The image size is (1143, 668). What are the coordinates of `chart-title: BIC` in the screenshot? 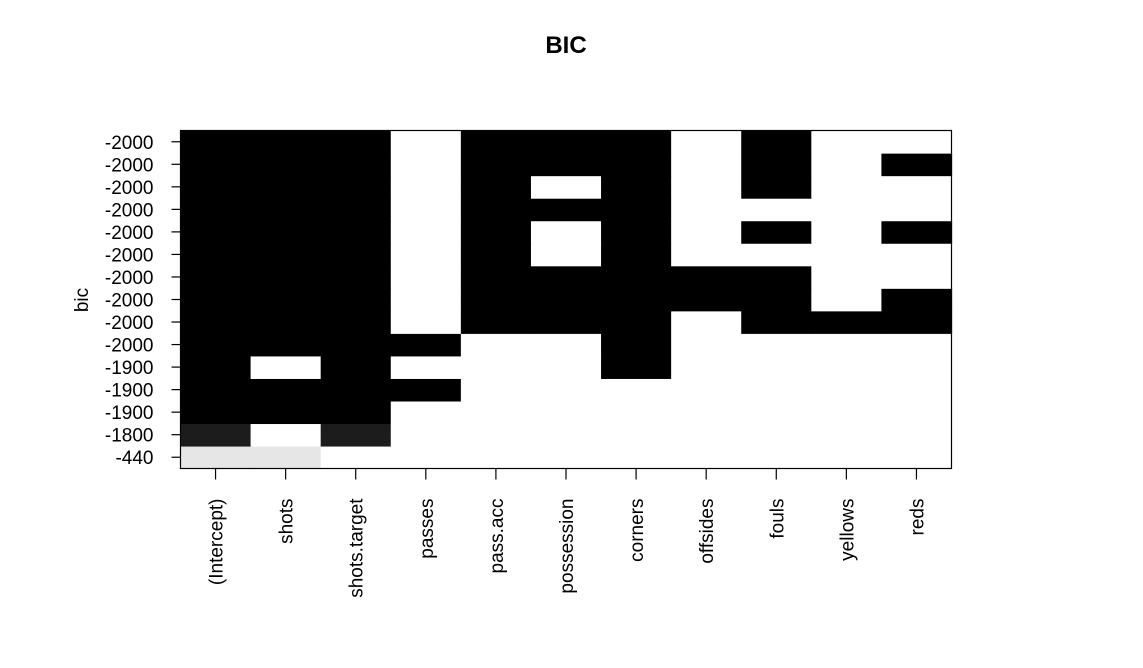 It's located at (565, 45).